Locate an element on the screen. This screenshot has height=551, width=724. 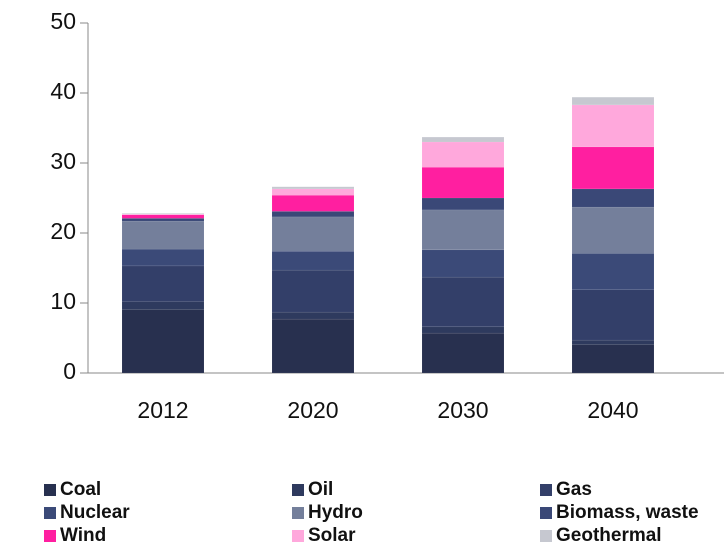
x-tick-label: 2030 is located at coordinates (462, 410).